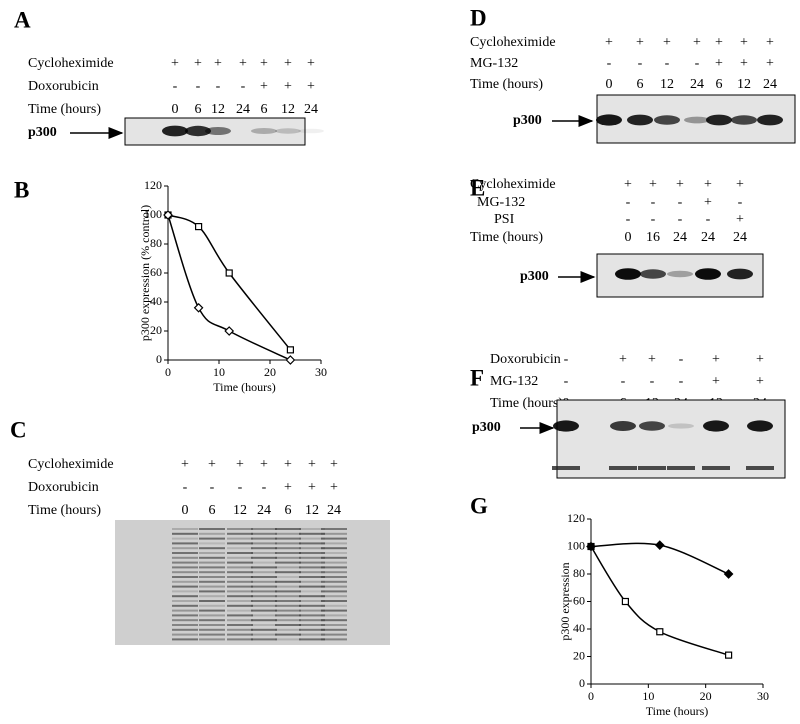 The width and height of the screenshot is (800, 724). I want to click on lane-mark: 6, so click(719, 84).